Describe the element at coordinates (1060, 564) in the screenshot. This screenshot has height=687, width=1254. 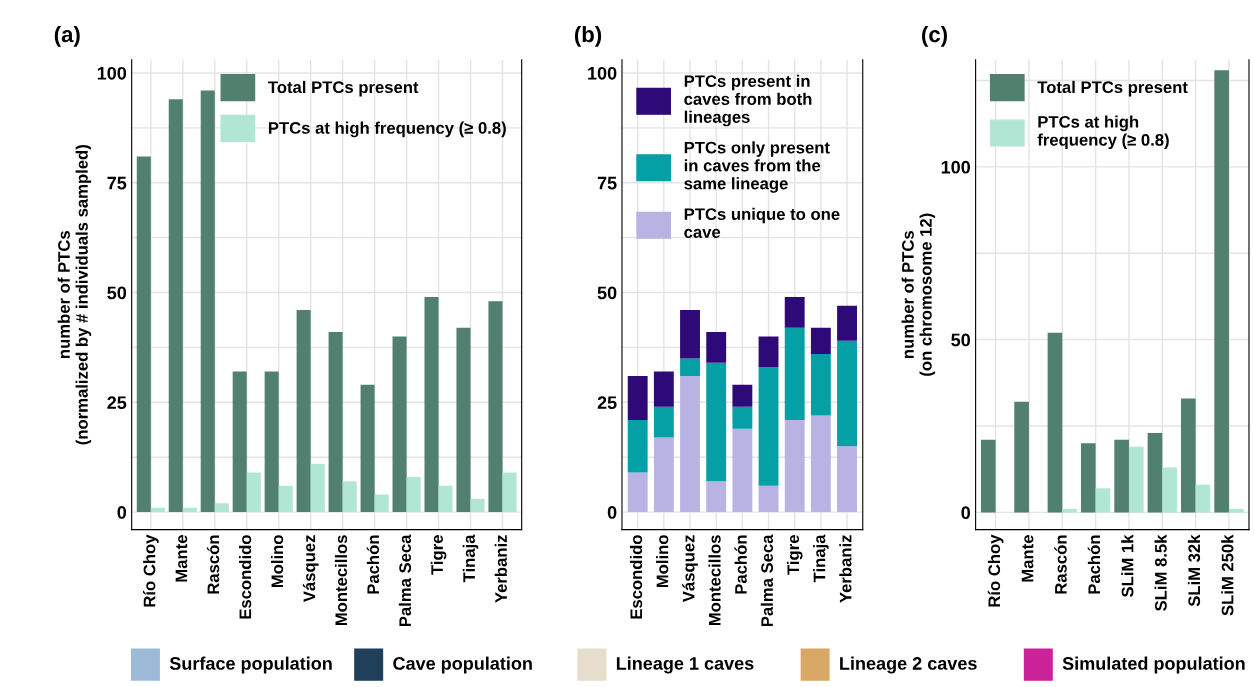
I see `x-tick-label: Rascón` at that location.